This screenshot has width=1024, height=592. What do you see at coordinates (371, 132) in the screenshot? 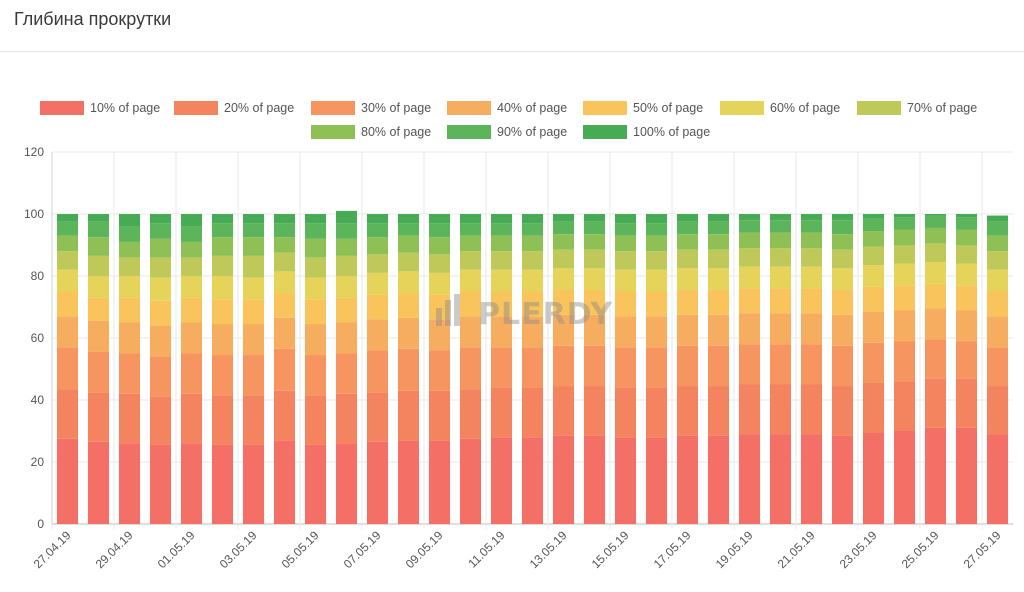
I see `legend-item: 80% of page` at bounding box center [371, 132].